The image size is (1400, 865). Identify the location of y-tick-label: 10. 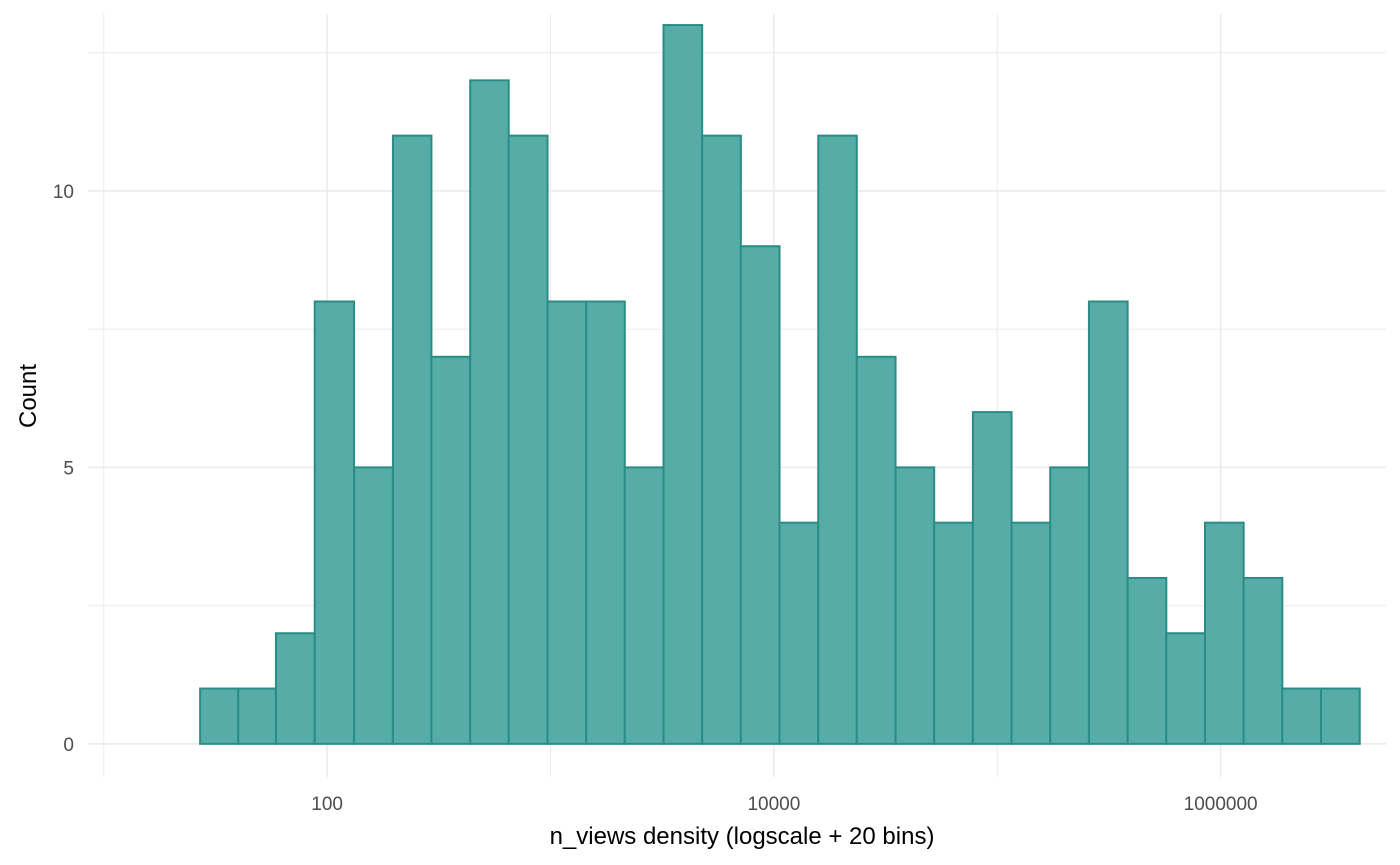
(63, 192).